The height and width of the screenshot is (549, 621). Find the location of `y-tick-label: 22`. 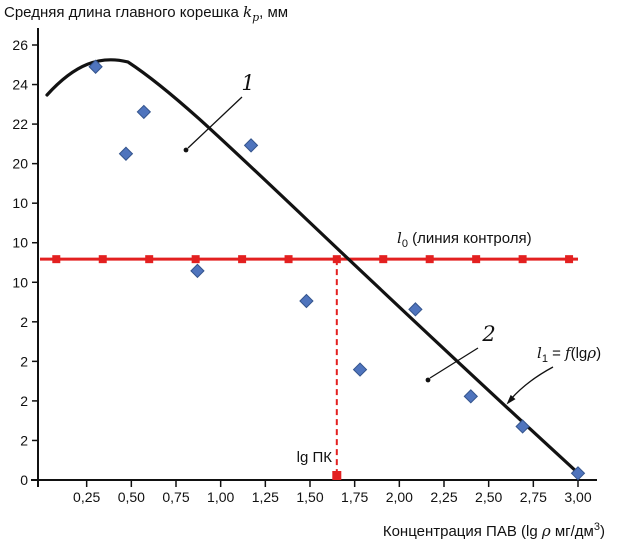

y-tick-label: 22 is located at coordinates (20, 124).